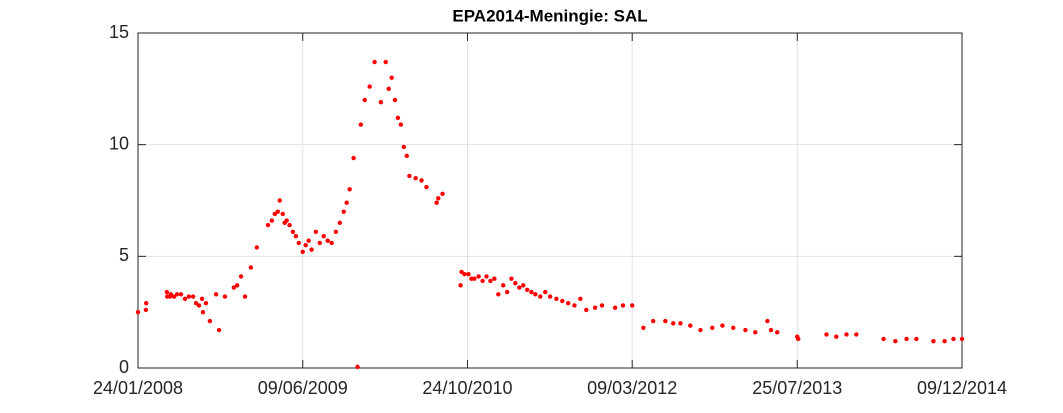  I want to click on chart-title: EPA2014-Meningie: SAL, so click(549, 15).